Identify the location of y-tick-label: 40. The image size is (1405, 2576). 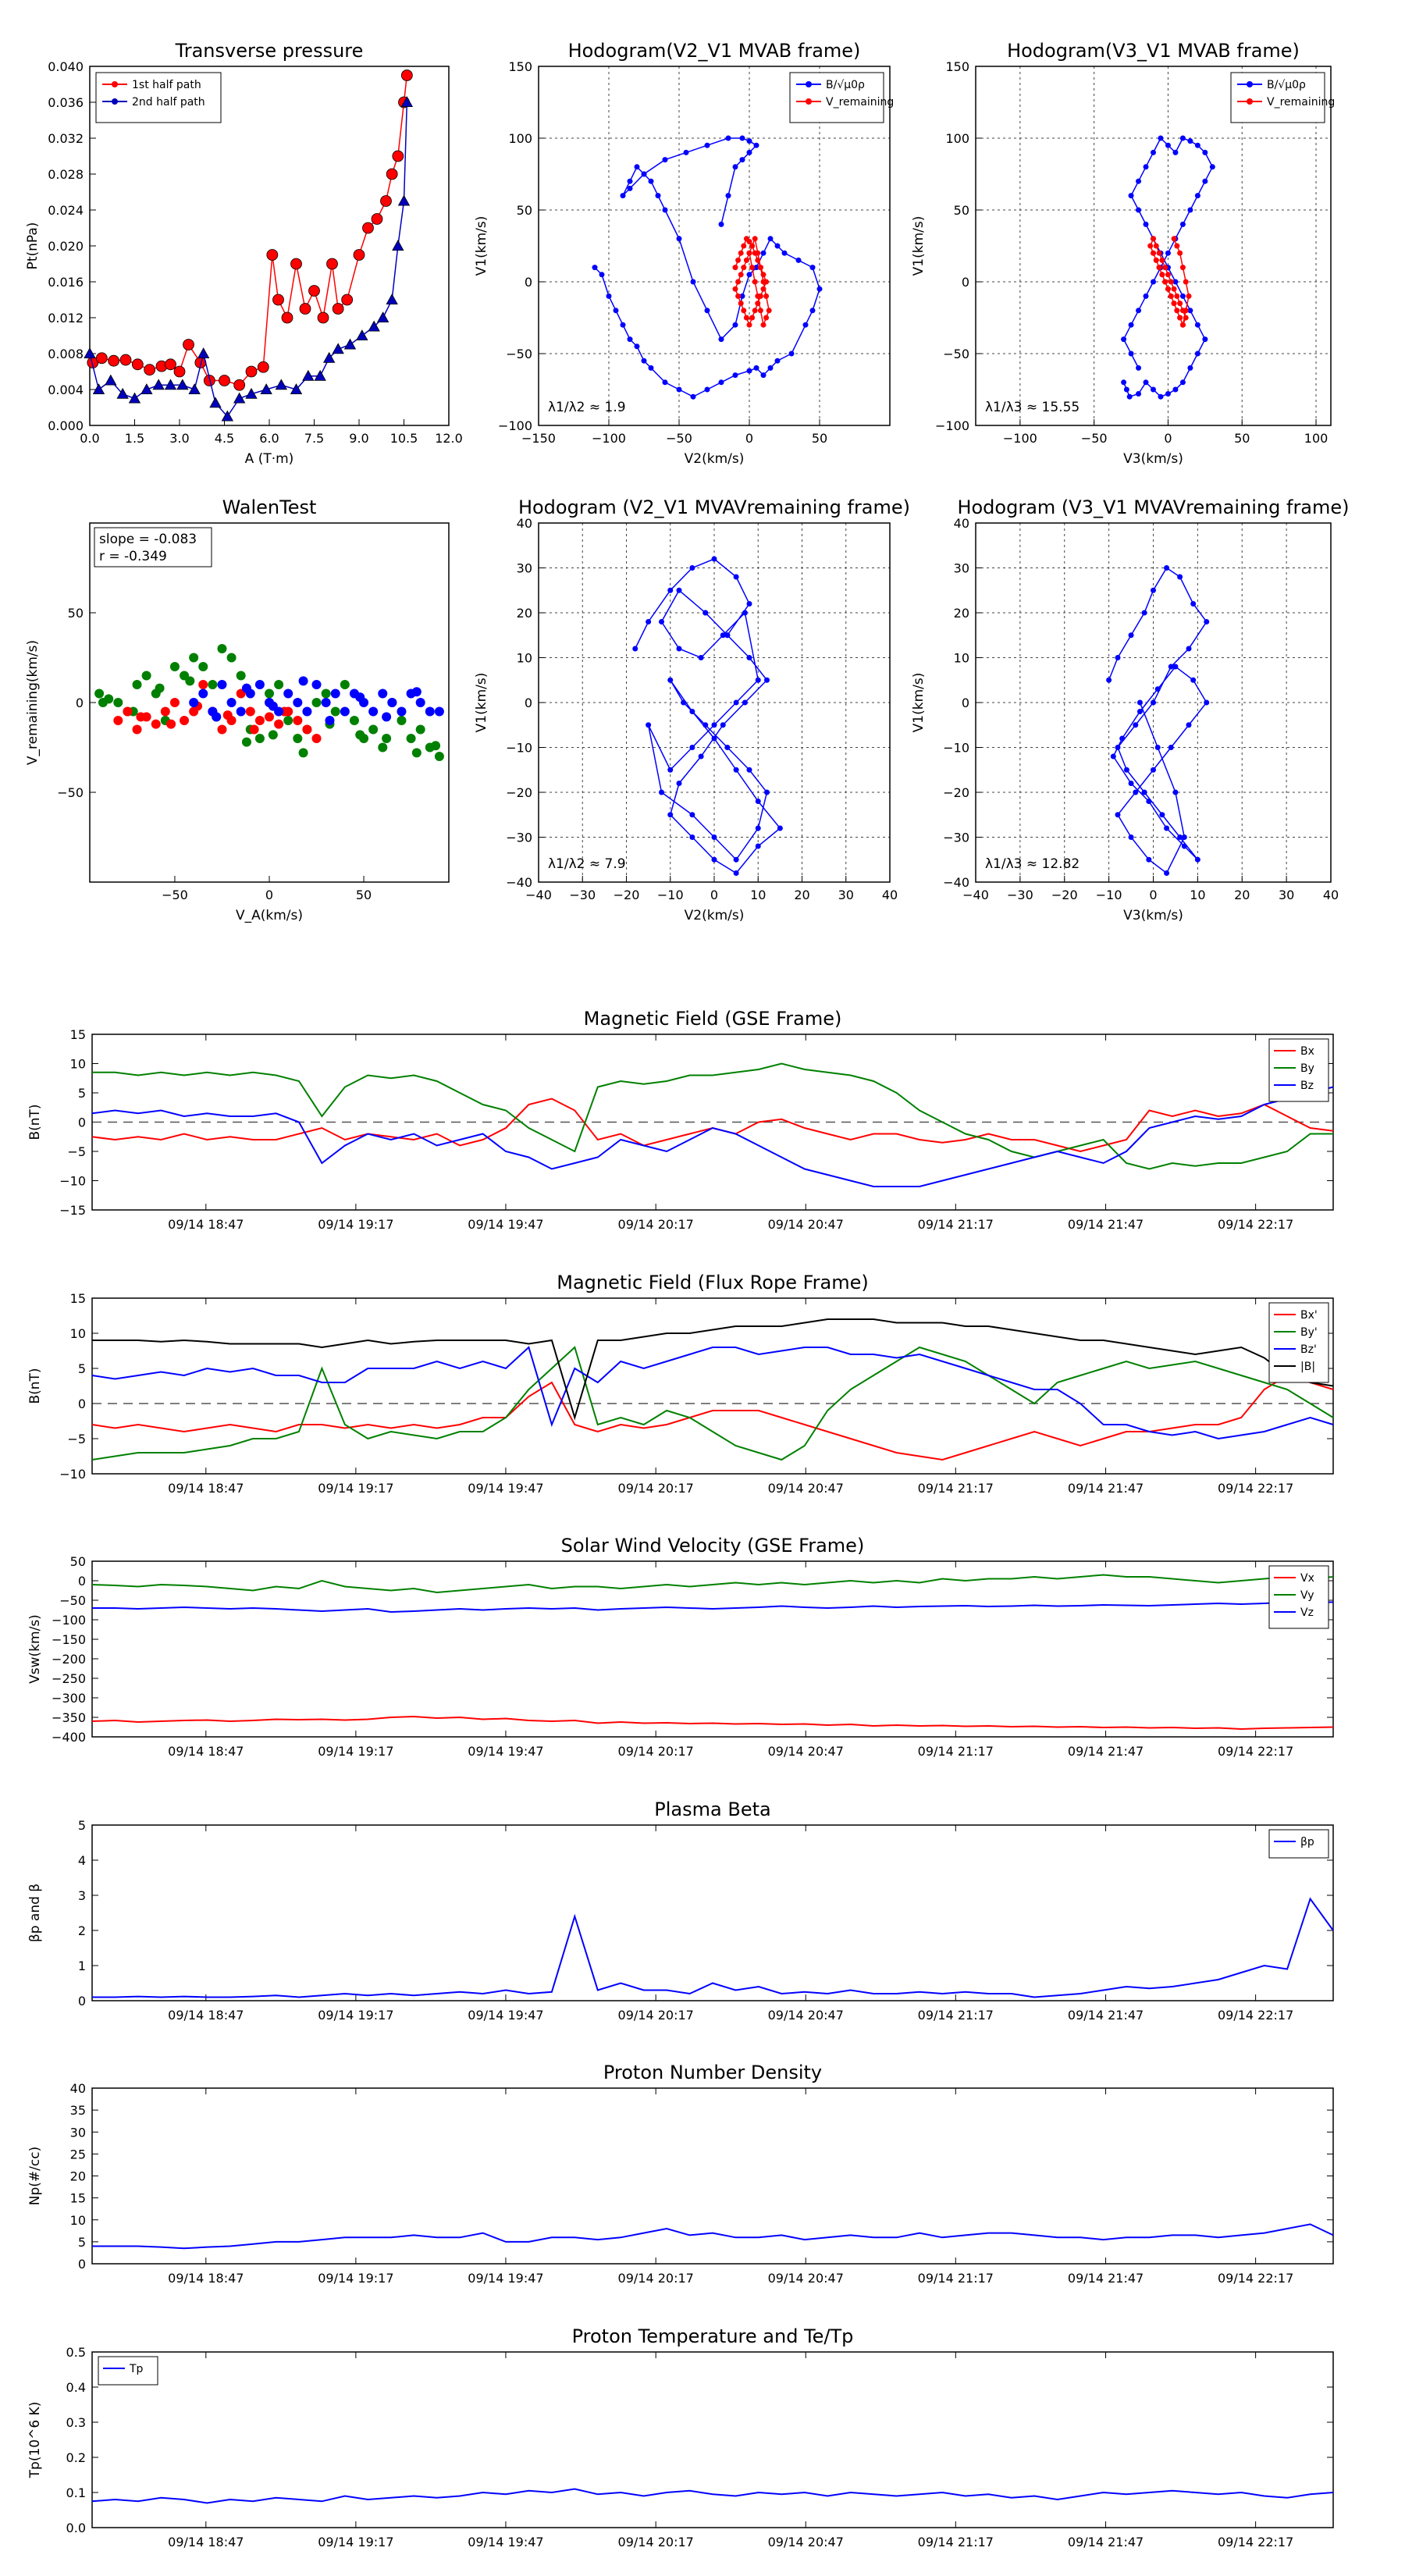
(78, 2088).